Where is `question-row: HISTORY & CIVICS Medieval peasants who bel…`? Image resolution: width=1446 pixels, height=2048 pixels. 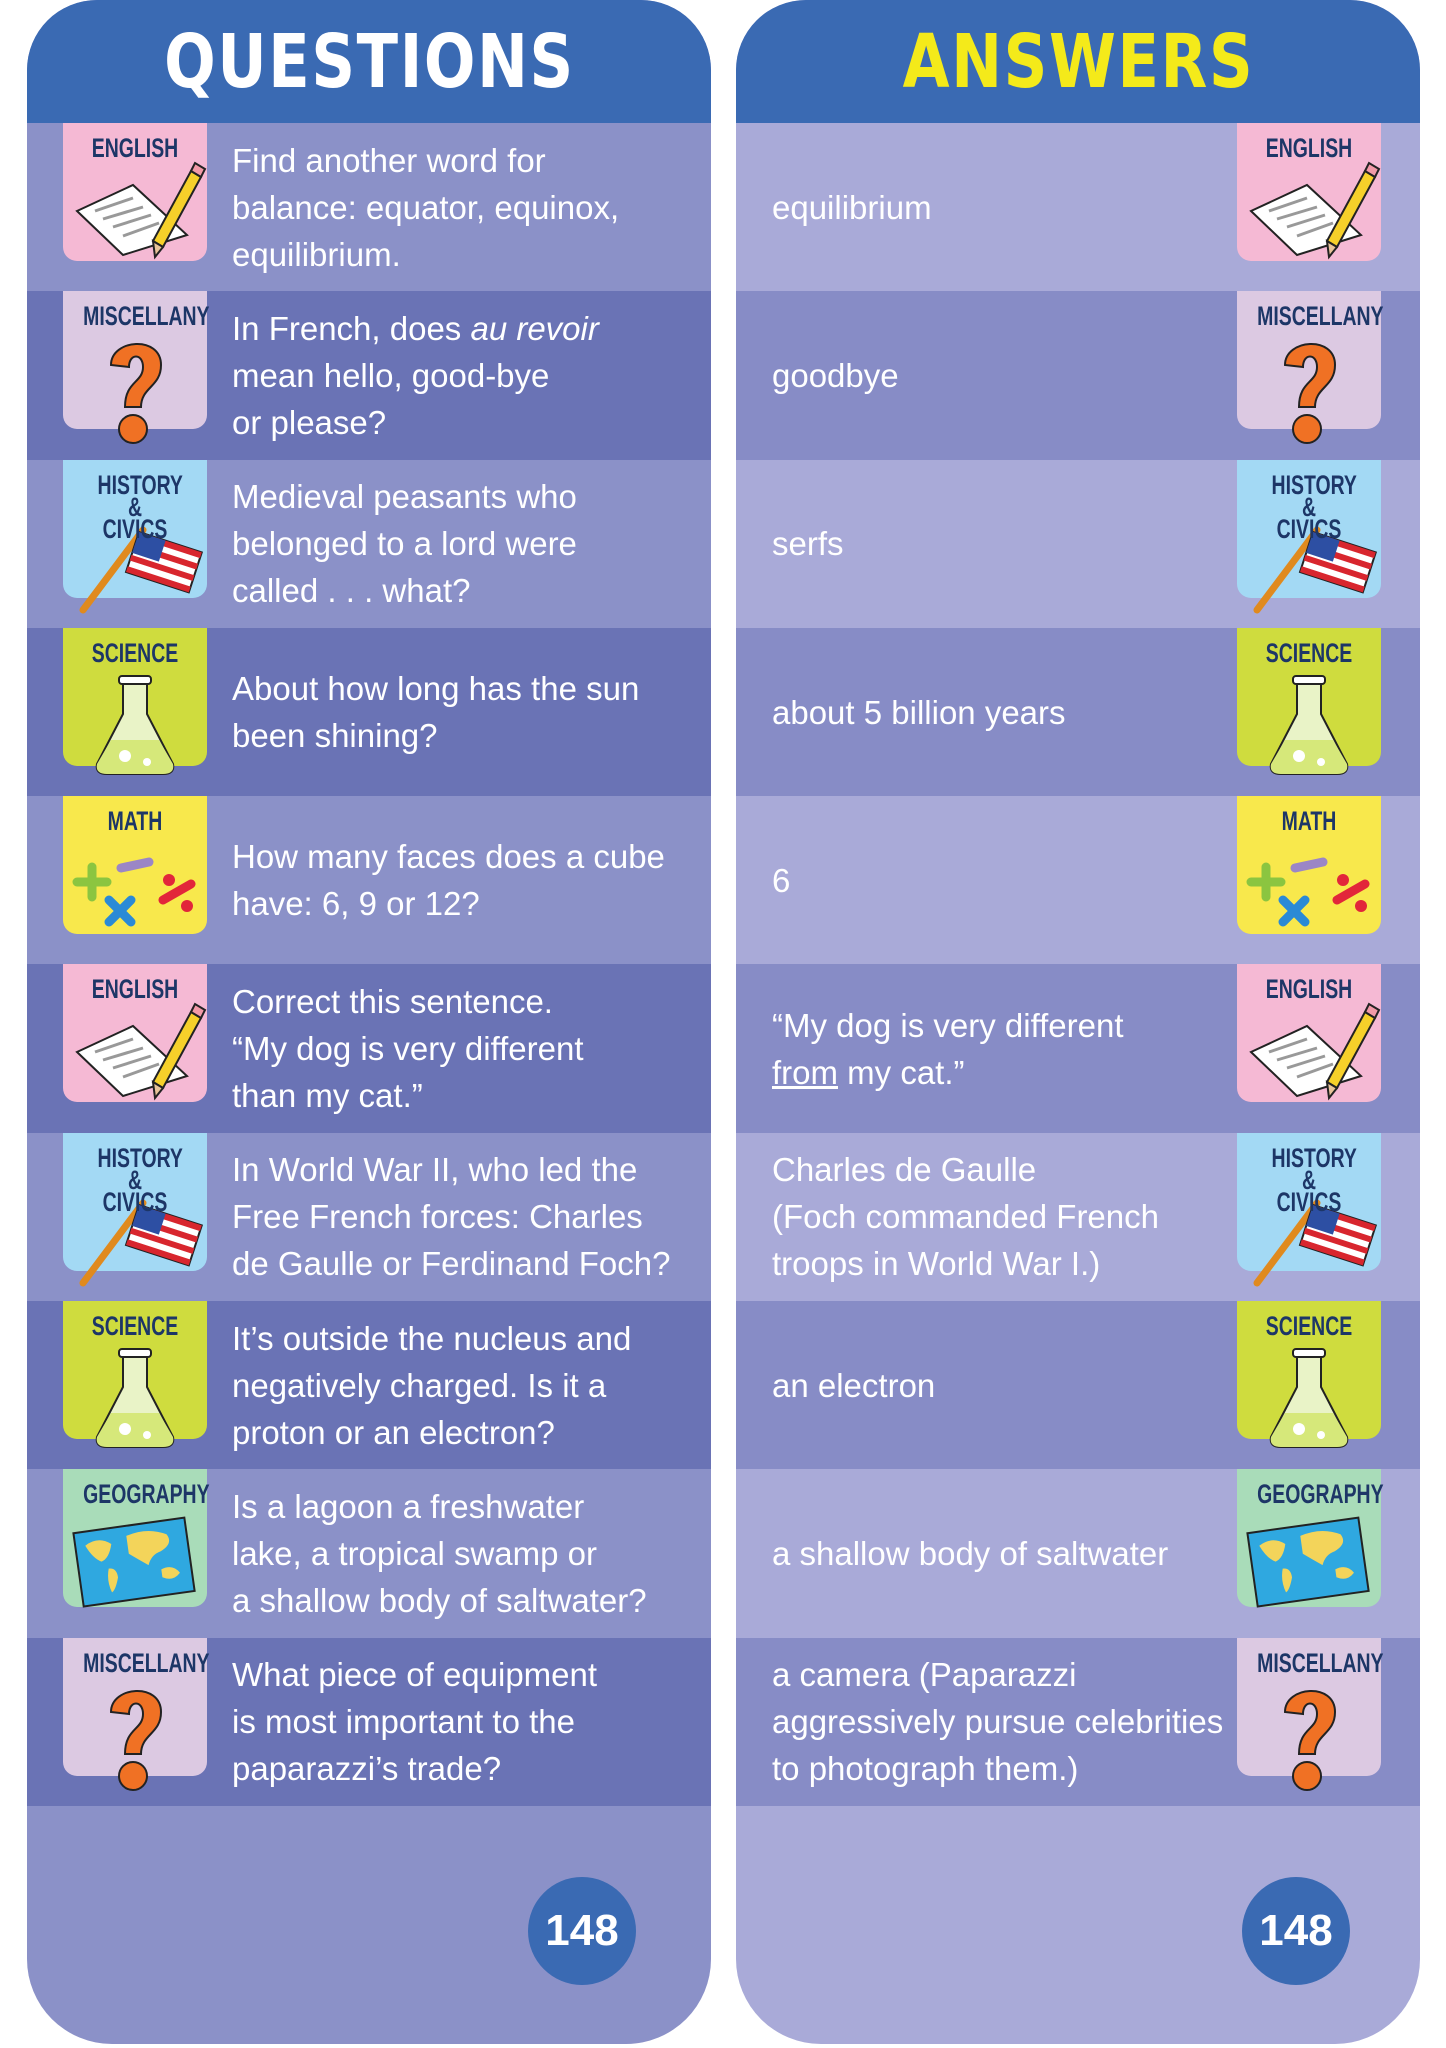 question-row: HISTORY & CIVICS Medieval peasants who bel… is located at coordinates (369, 543).